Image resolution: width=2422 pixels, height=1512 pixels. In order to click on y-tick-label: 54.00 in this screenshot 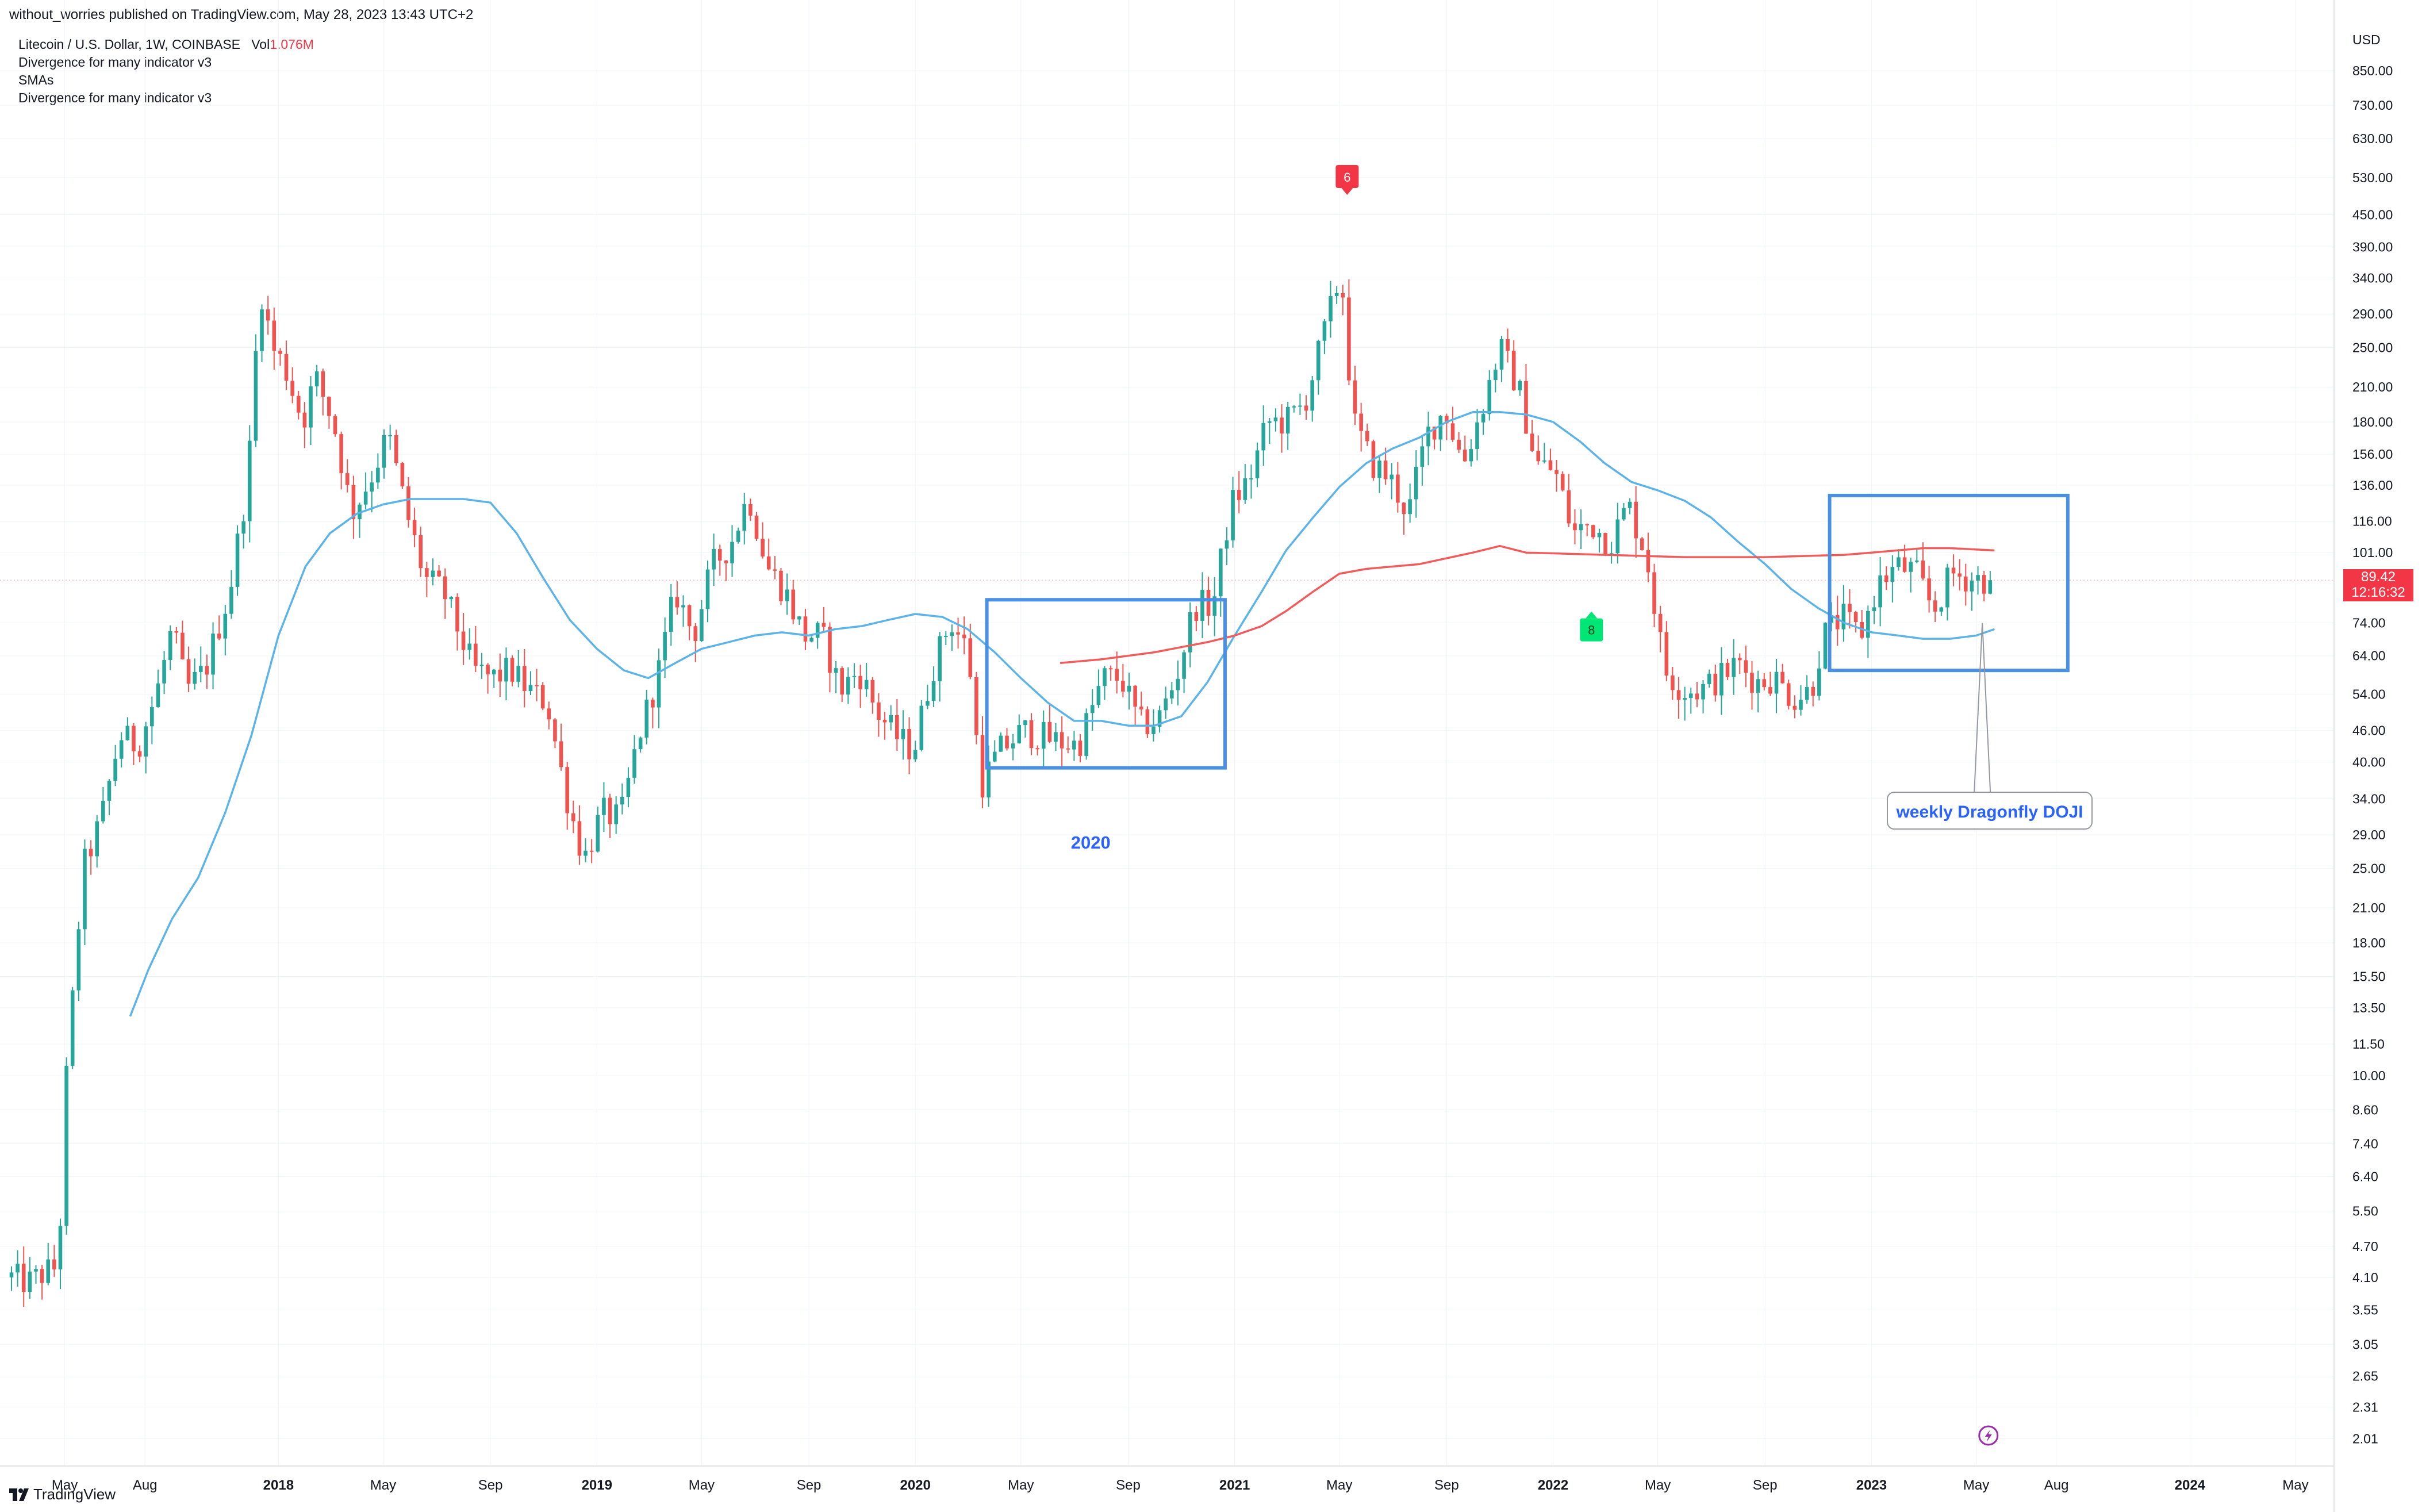, I will do `click(2369, 694)`.